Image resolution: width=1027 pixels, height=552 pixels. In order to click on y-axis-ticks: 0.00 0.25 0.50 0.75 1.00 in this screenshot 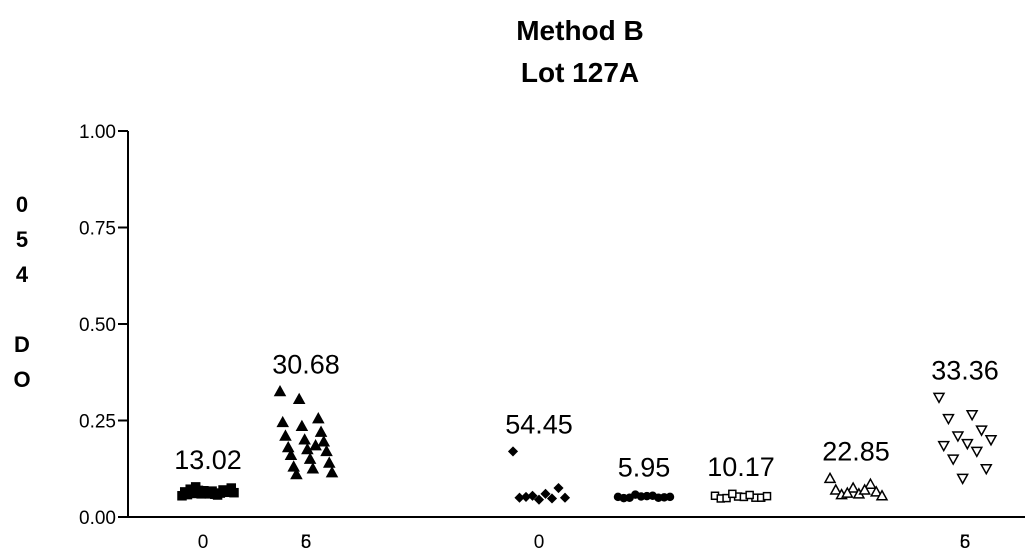, I will do `click(103, 325)`.